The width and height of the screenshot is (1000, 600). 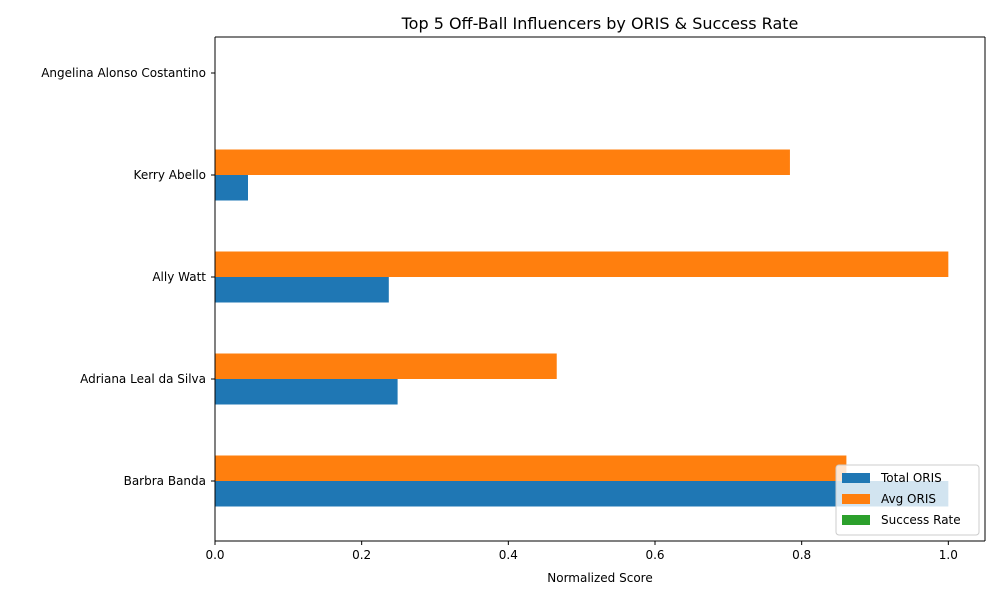 What do you see at coordinates (170, 175) in the screenshot?
I see `y-tick-label-kerry-abello: Kerry Abello` at bounding box center [170, 175].